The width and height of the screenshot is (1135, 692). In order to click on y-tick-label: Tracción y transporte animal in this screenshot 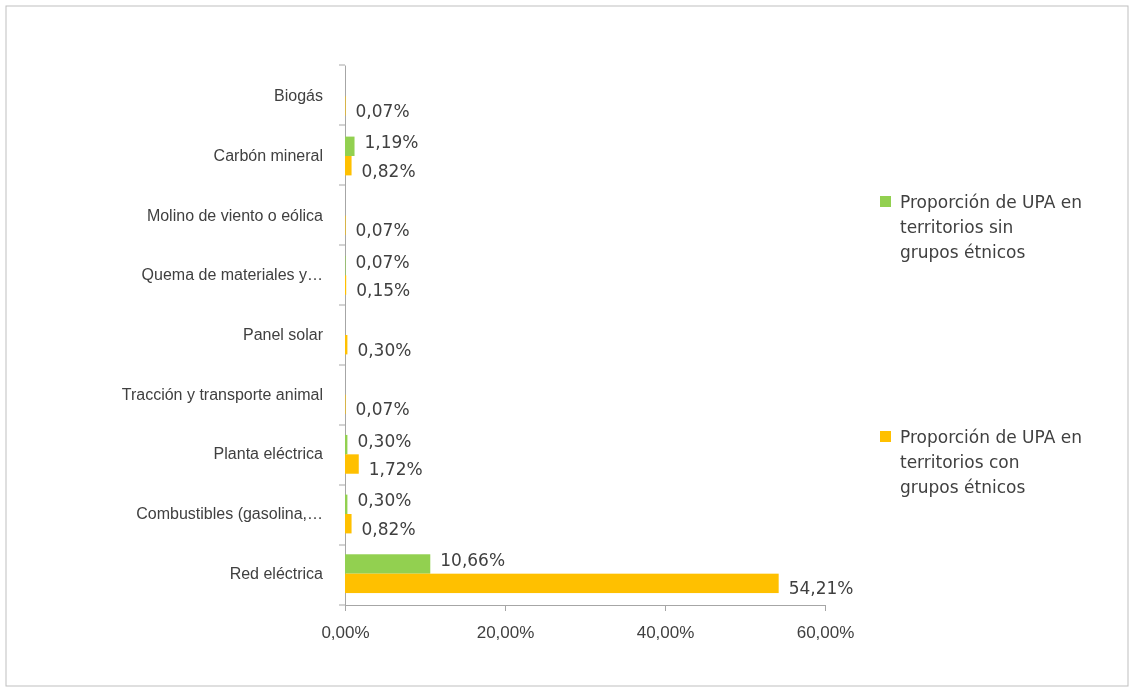, I will do `click(222, 394)`.